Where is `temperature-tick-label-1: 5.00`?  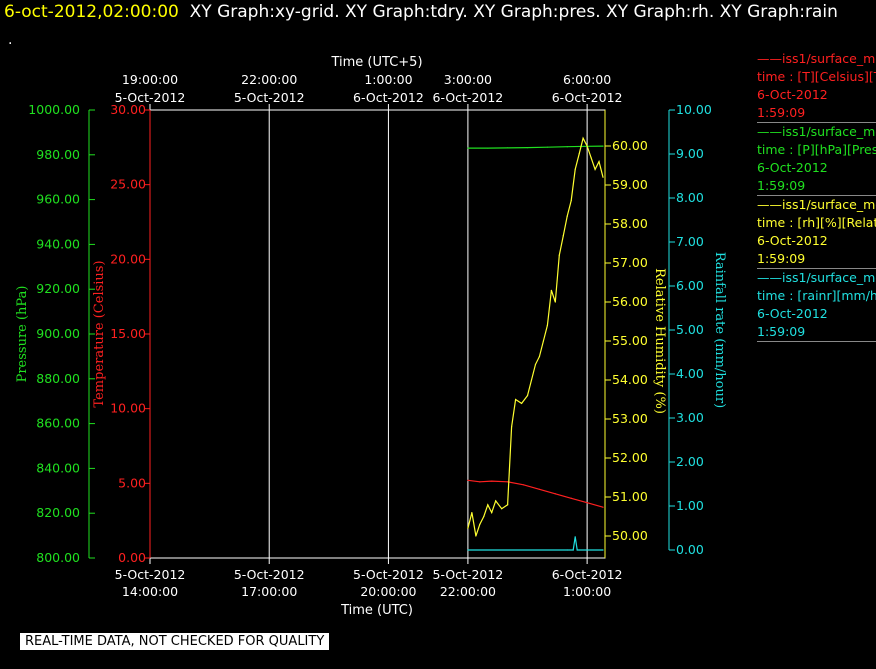
temperature-tick-label-1: 5.00 is located at coordinates (132, 482).